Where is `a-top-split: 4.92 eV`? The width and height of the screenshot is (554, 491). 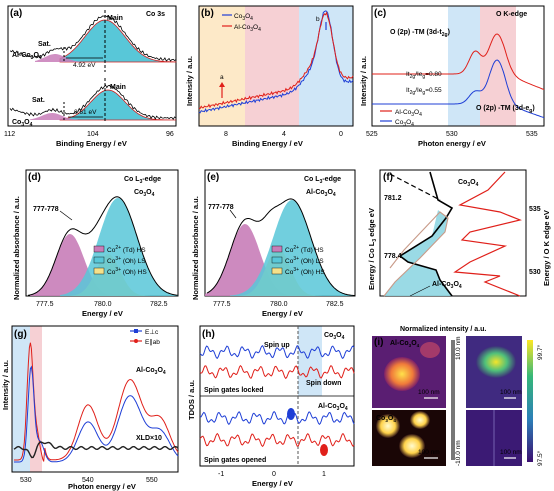
a-top-split: 4.92 eV is located at coordinates (84, 65).